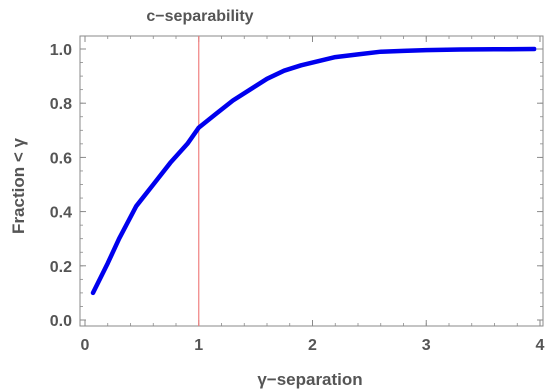 The image size is (548, 392). Describe the element at coordinates (61, 104) in the screenshot. I see `y-tick-label: 0.8` at that location.